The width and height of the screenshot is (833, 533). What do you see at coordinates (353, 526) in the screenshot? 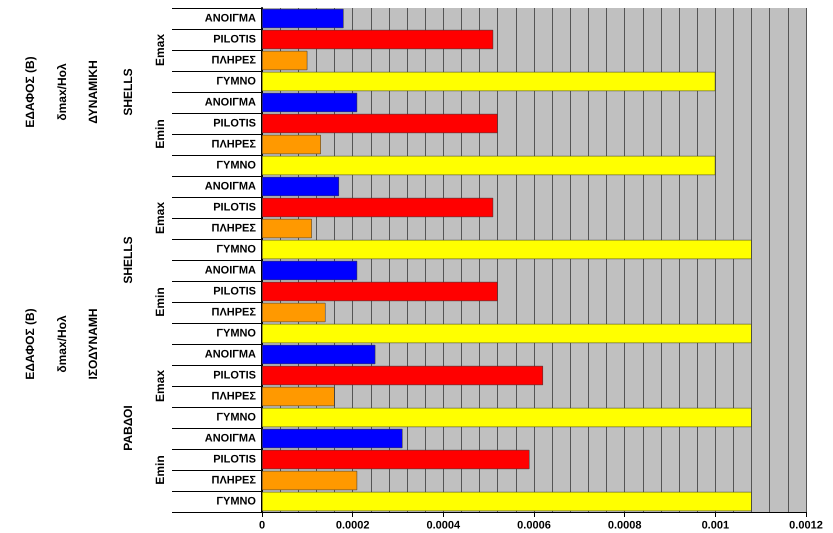
I see `x-tick-label: 0.0002` at bounding box center [353, 526].